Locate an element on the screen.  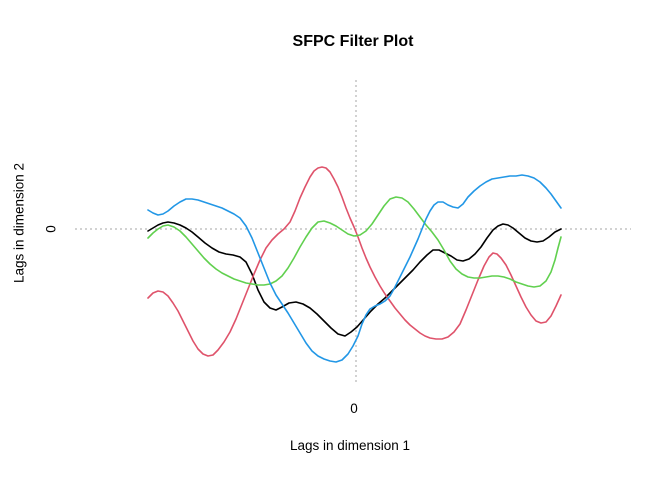
x-axis-tick-label: 0 is located at coordinates (354, 408).